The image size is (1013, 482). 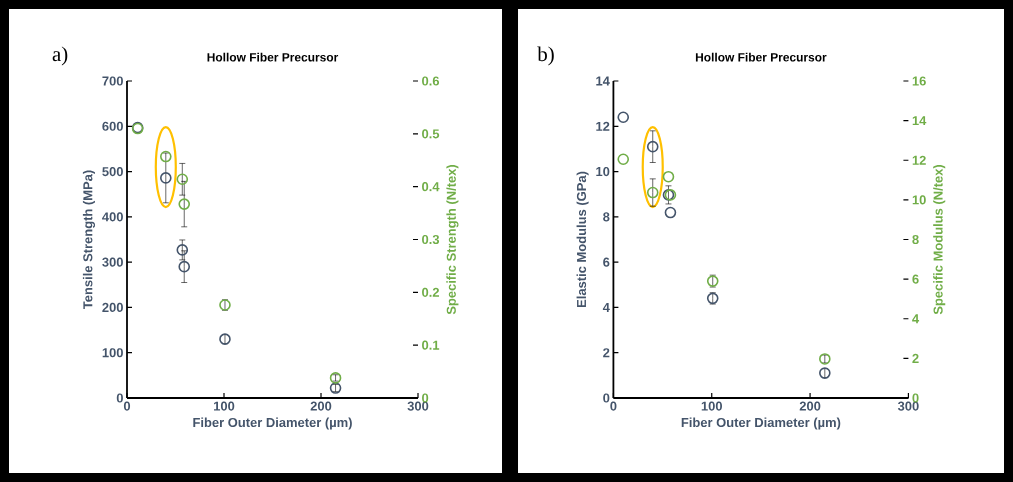 What do you see at coordinates (919, 160) in the screenshot?
I see `y2-tick-label: 12` at bounding box center [919, 160].